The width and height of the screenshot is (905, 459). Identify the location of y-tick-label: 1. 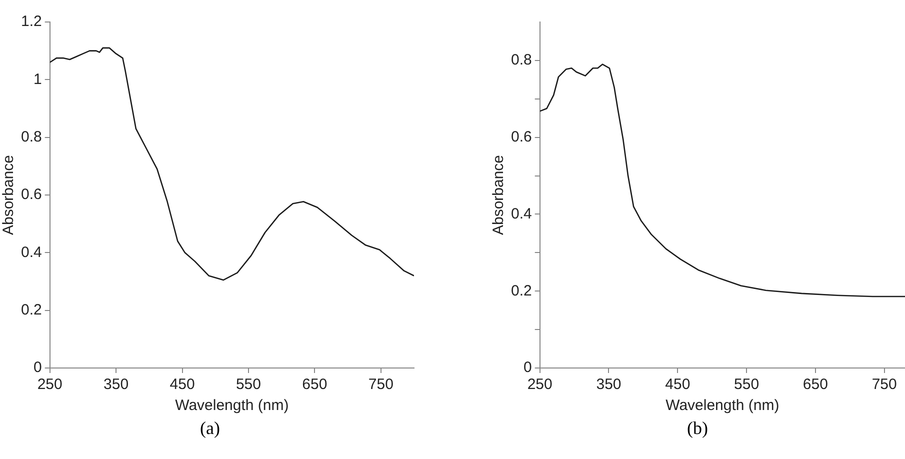
(38, 79).